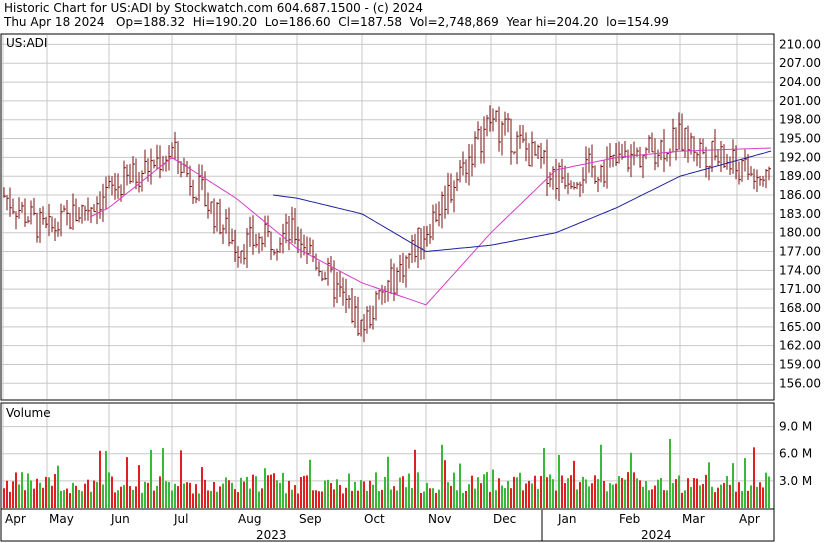  Describe the element at coordinates (26, 43) in the screenshot. I see `symbol-label: US:ADI` at that location.